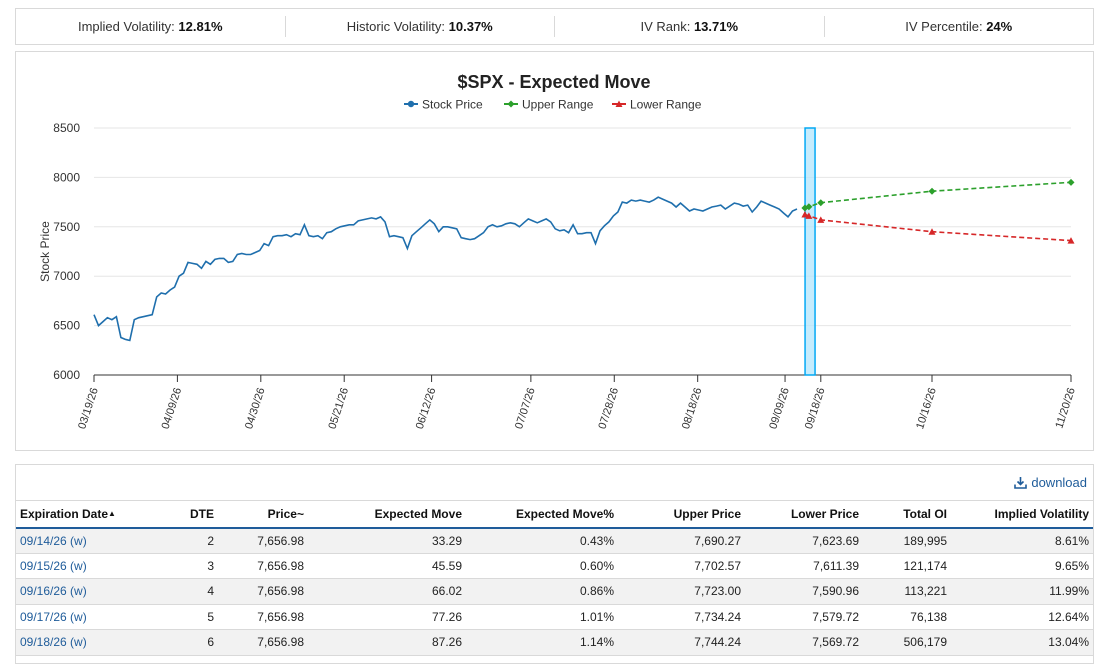 The image size is (1100, 664). I want to click on x-tick-label: 08/18/26, so click(692, 408).